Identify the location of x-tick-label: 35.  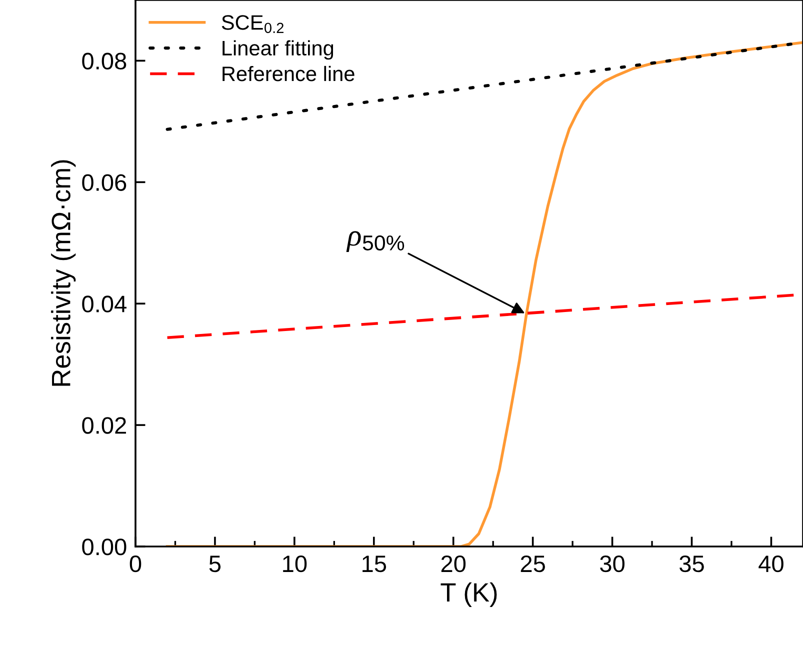
(692, 563).